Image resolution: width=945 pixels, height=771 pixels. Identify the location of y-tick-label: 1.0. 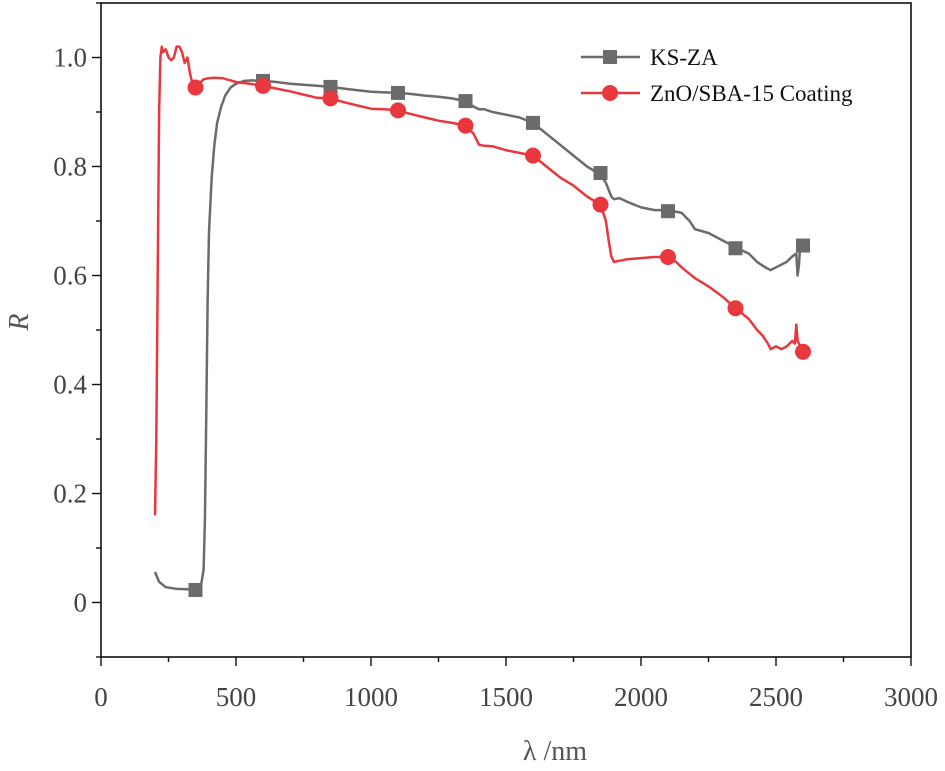
(70, 58).